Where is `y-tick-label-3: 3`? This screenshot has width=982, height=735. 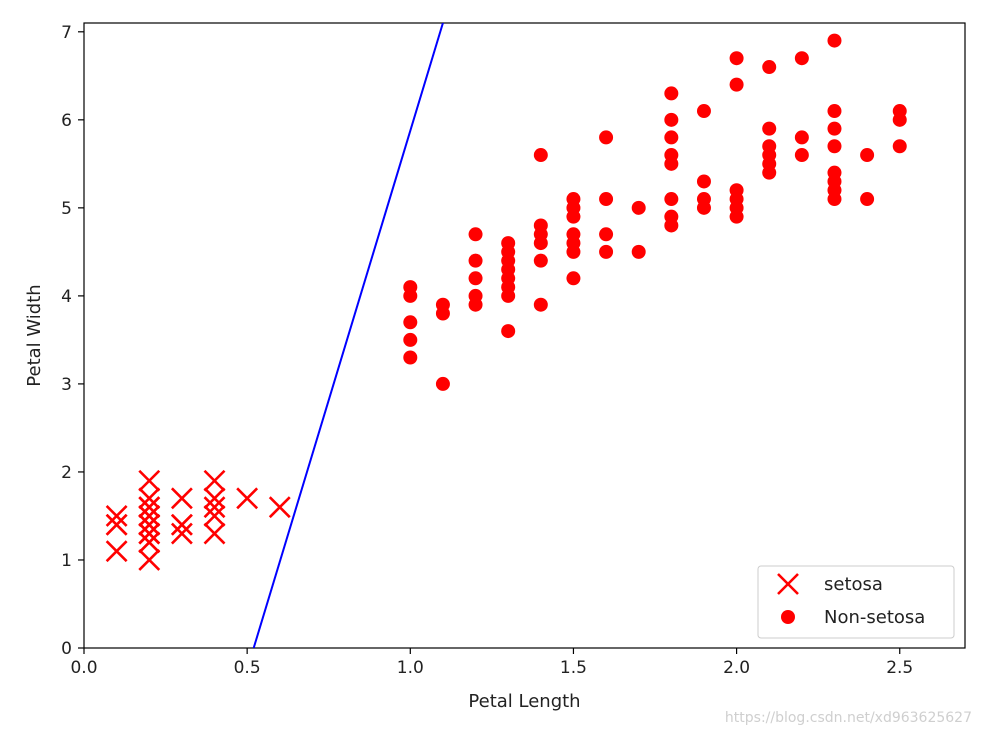
y-tick-label-3: 3 is located at coordinates (66, 385).